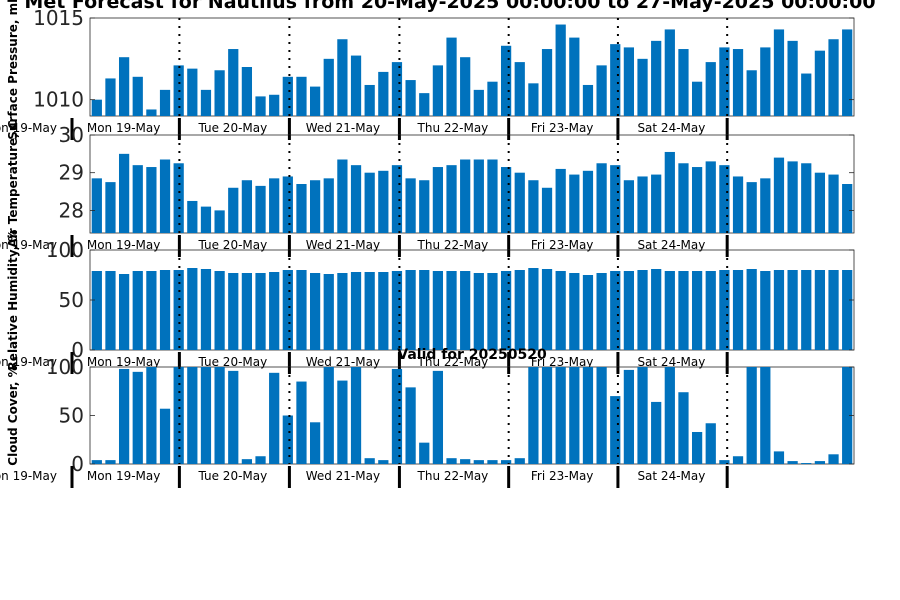 The width and height of the screenshot is (900, 600). What do you see at coordinates (71, 135) in the screenshot?
I see `y-tick-label: 30` at bounding box center [71, 135].